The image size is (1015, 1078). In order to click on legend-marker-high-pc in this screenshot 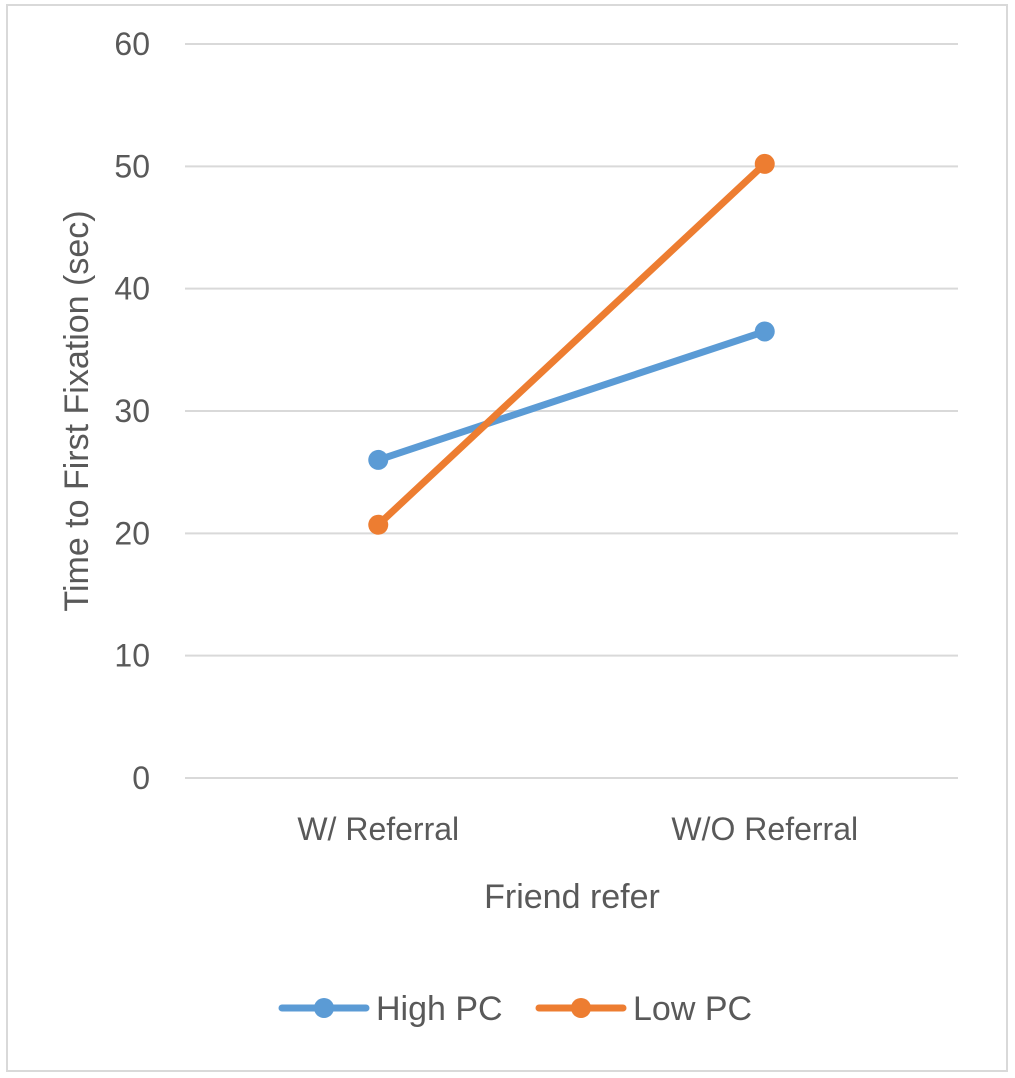, I will do `click(324, 1008)`.